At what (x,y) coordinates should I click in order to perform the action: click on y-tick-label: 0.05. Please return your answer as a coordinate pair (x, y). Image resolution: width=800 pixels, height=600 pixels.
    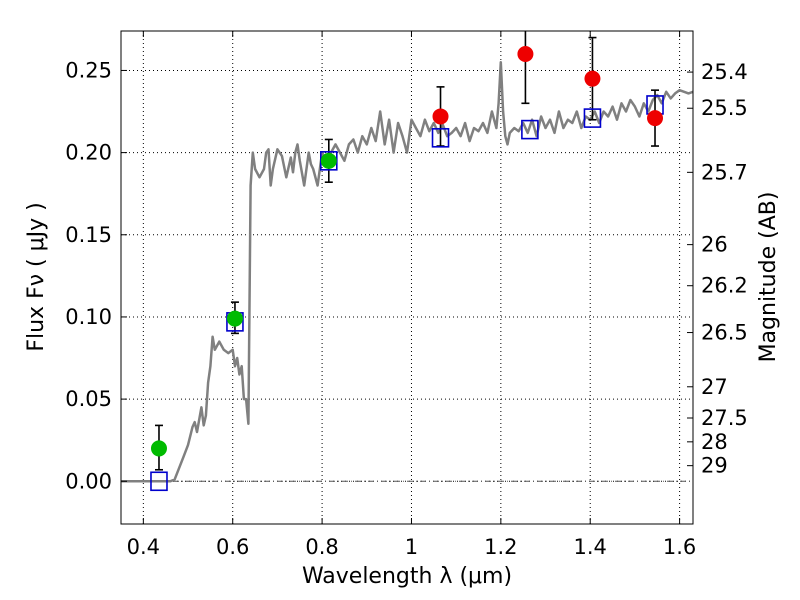
    Looking at the image, I should click on (88, 399).